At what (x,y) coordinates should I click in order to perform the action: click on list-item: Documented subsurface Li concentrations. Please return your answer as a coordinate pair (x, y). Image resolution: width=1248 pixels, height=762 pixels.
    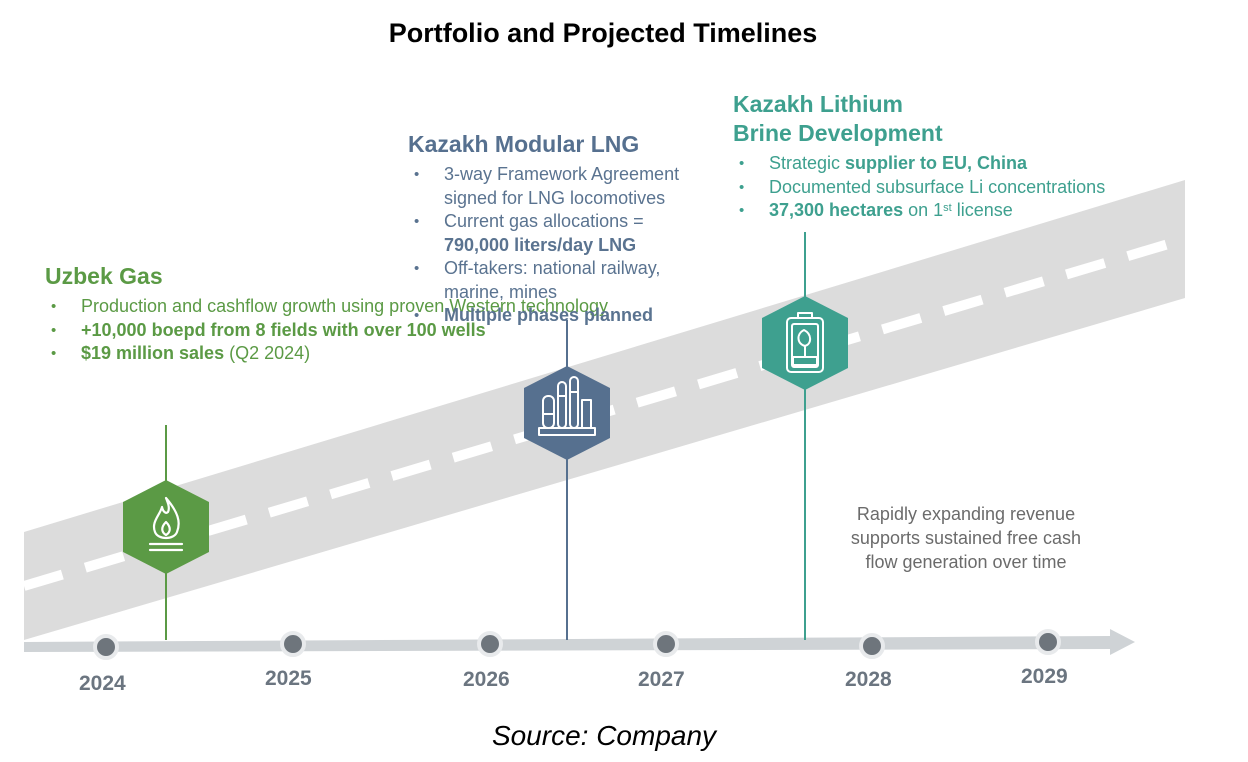
    Looking at the image, I should click on (943, 188).